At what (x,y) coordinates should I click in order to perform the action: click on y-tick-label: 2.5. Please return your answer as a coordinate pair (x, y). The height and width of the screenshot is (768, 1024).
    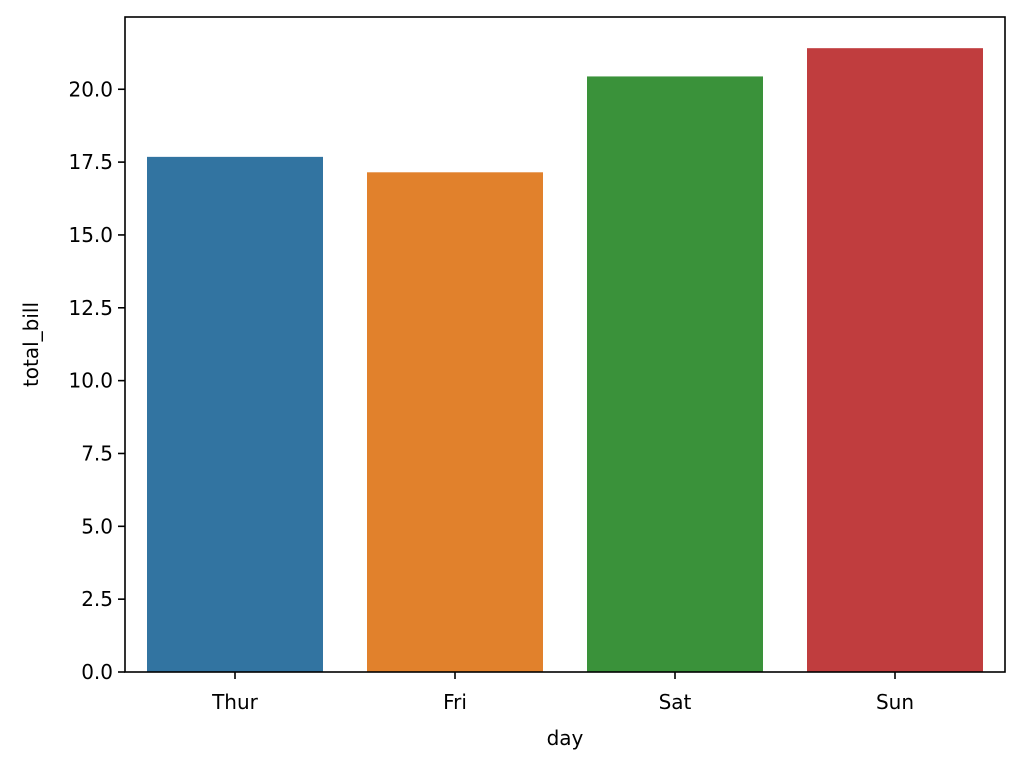
    Looking at the image, I should click on (97, 599).